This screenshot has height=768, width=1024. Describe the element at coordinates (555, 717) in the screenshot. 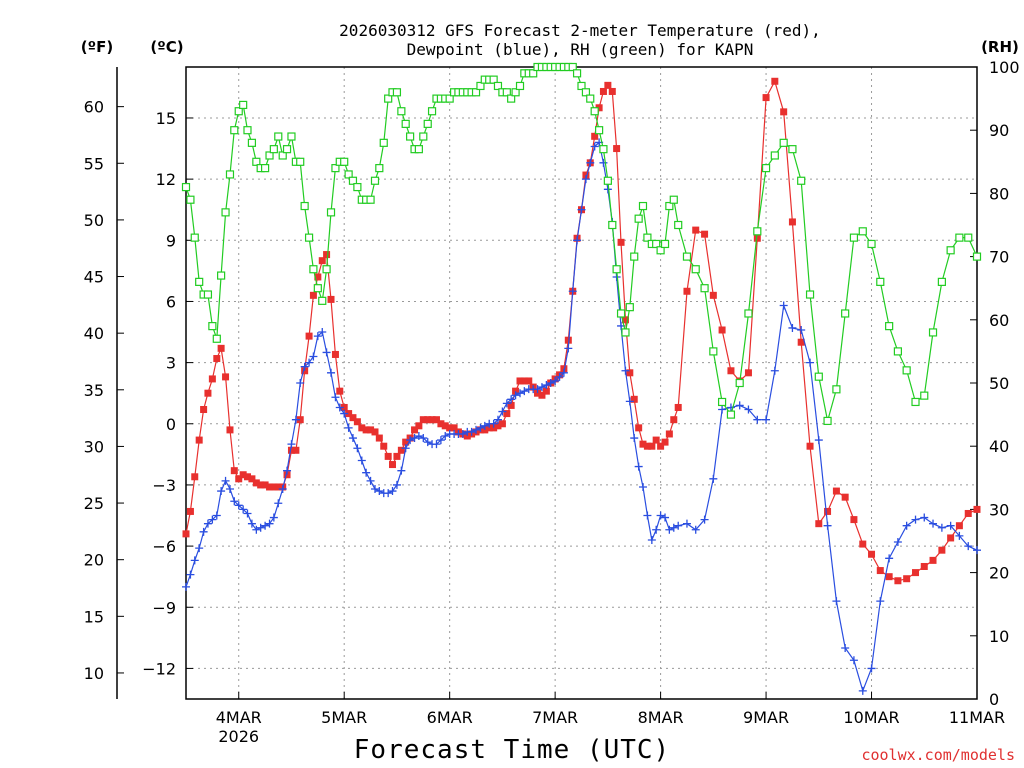

I see `x-tick-label: 7MAR` at that location.